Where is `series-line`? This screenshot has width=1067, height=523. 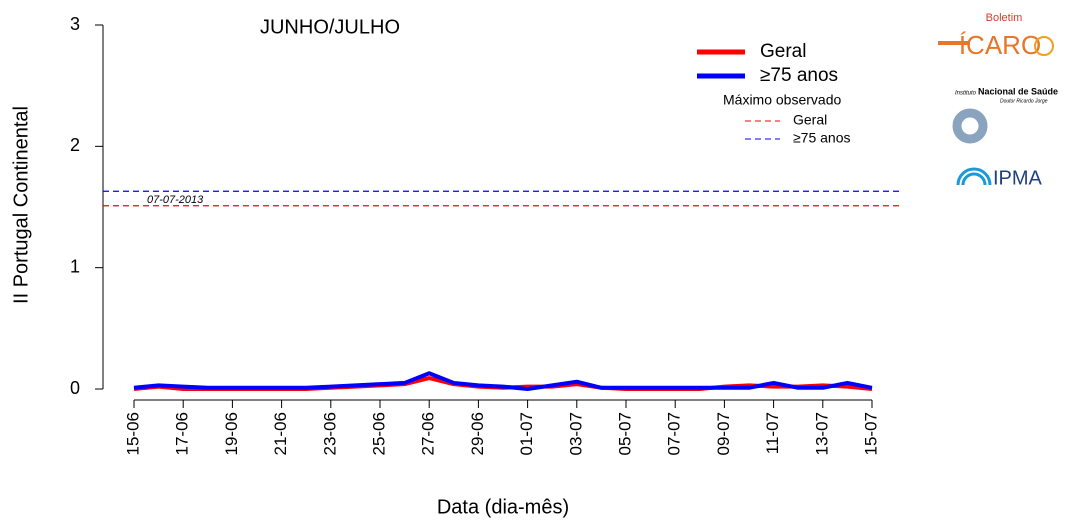
series-line is located at coordinates (503, 381).